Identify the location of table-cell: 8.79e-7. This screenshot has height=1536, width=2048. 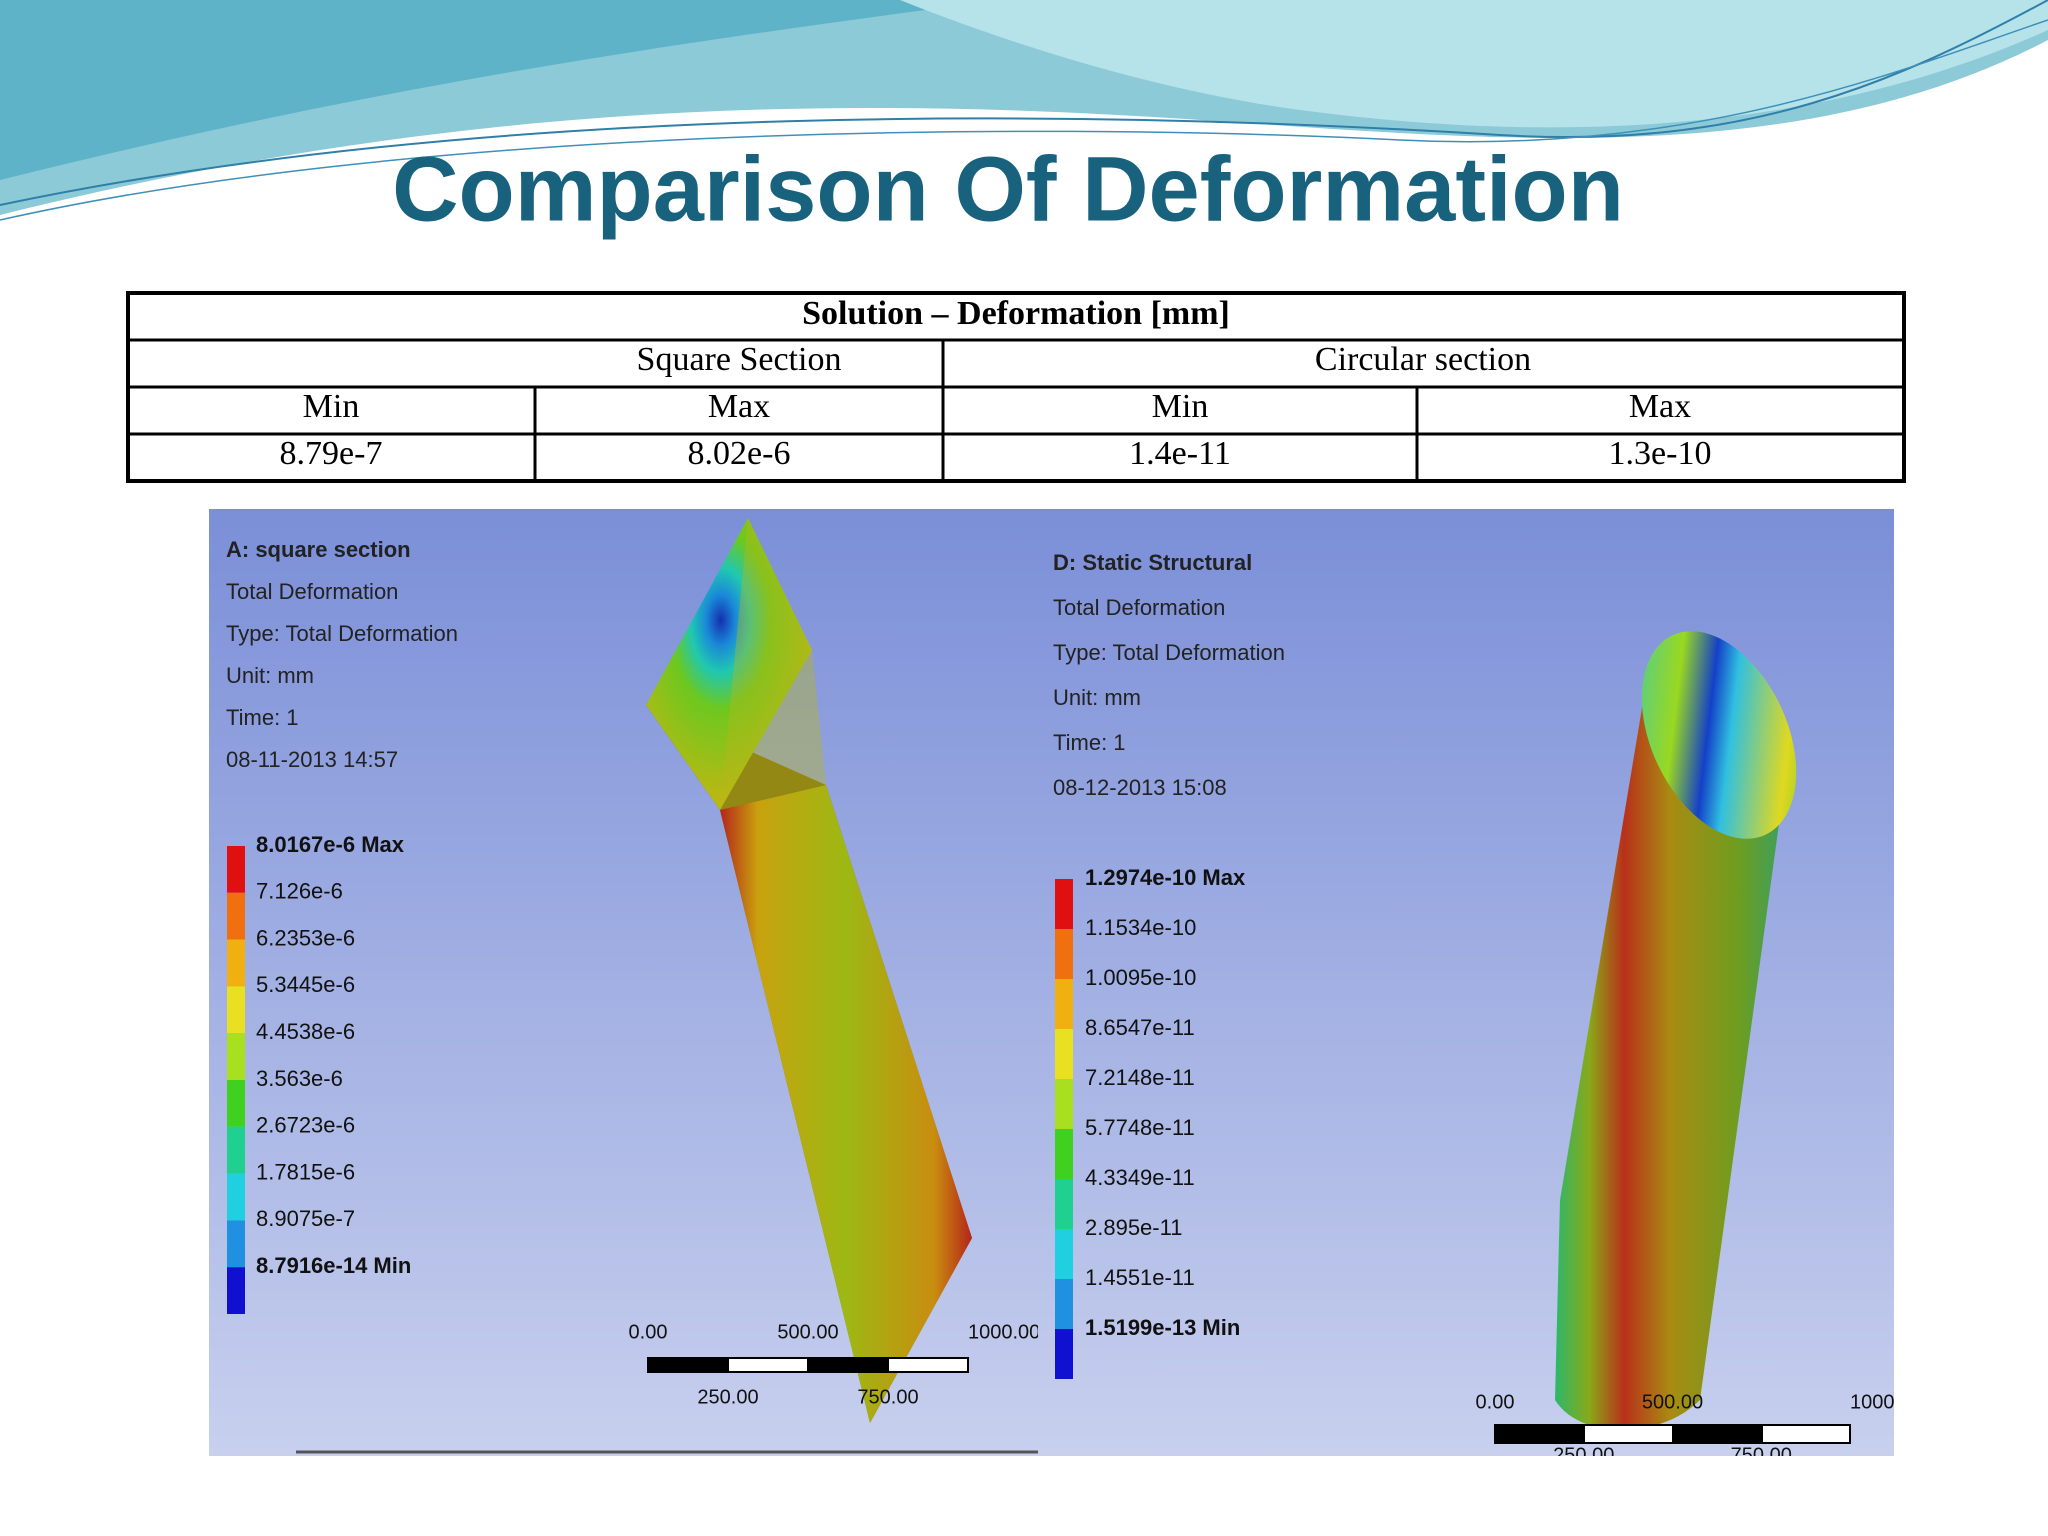
(331, 453).